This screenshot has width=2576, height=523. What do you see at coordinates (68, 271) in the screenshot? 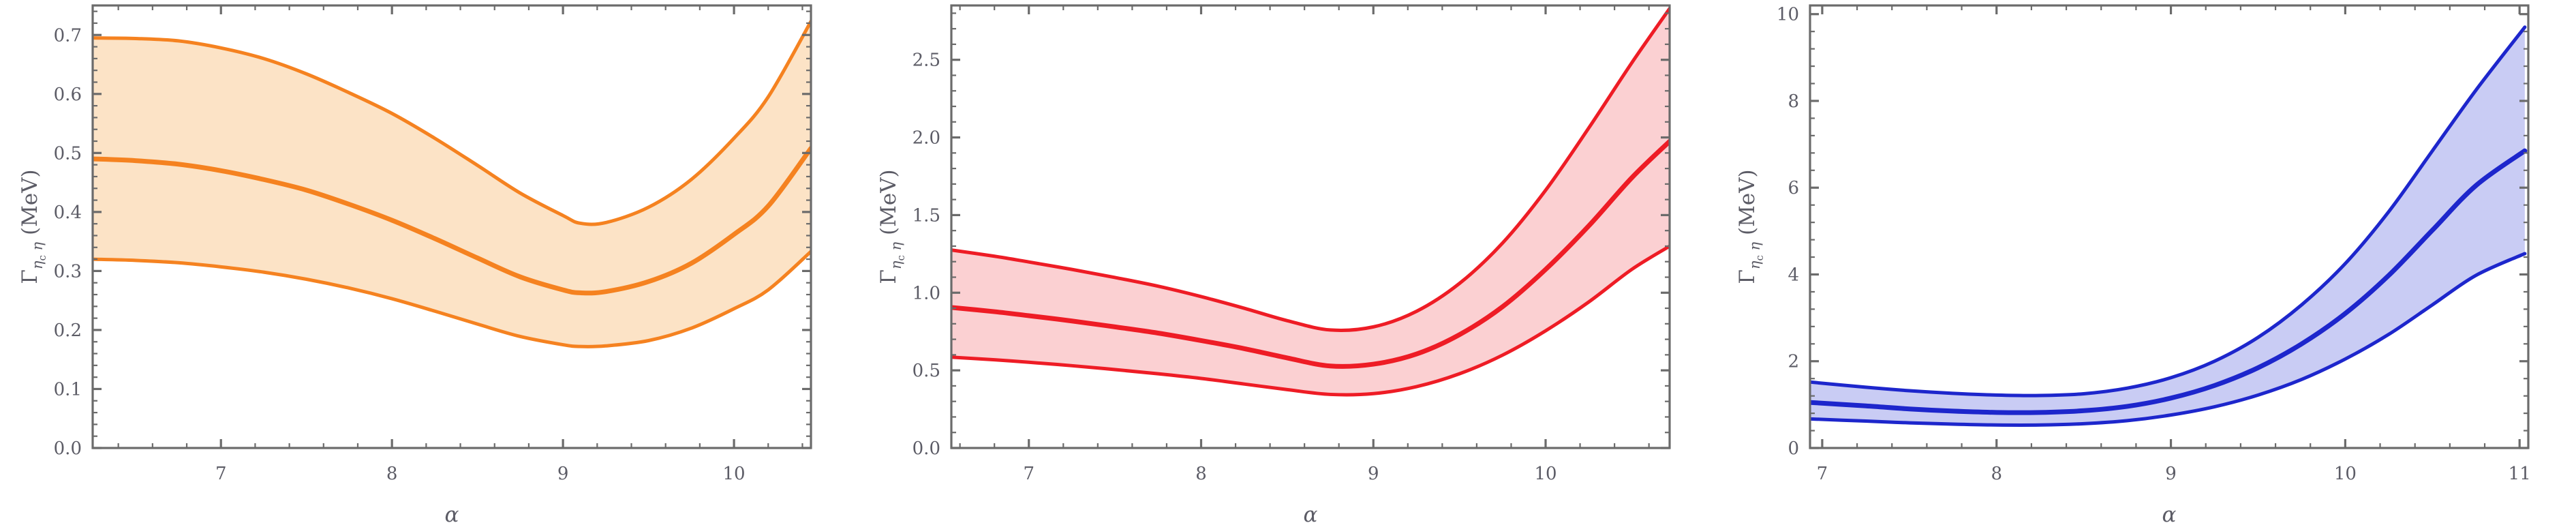
I see `y-tick-label: 0.3` at bounding box center [68, 271].